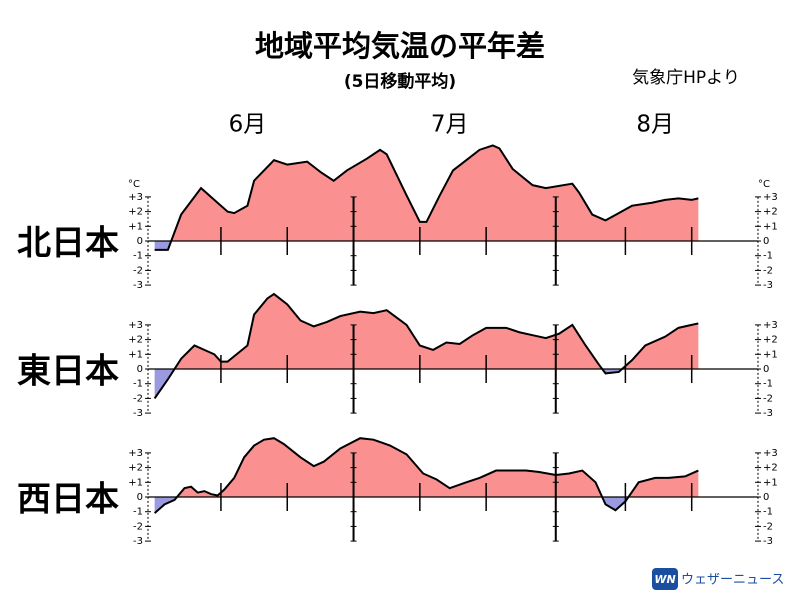 The height and width of the screenshot is (600, 800). What do you see at coordinates (68, 244) in the screenshot?
I see `panel-label: 北日本` at bounding box center [68, 244].